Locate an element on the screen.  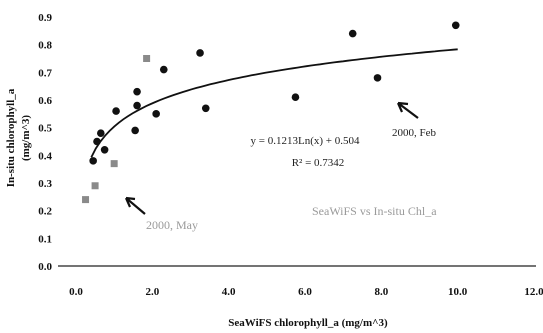
x-tick-label: 12.0 is located at coordinates (533, 292).